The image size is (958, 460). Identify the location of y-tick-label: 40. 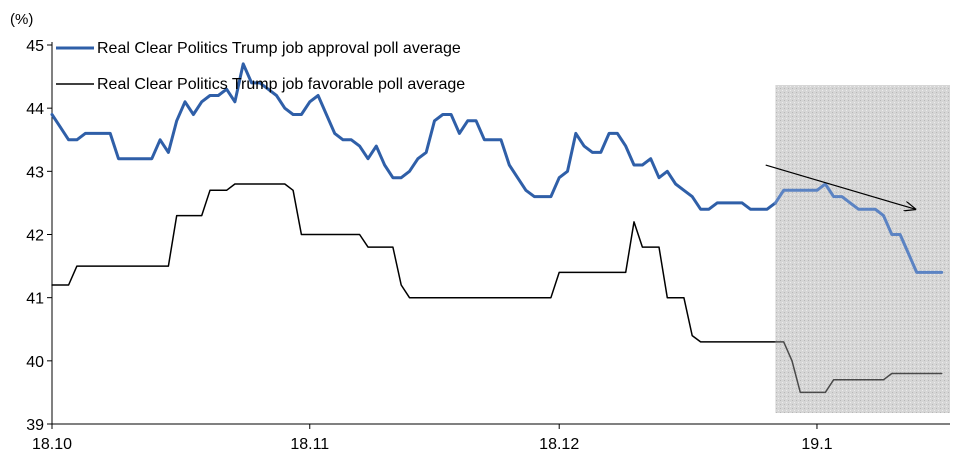
(35, 362).